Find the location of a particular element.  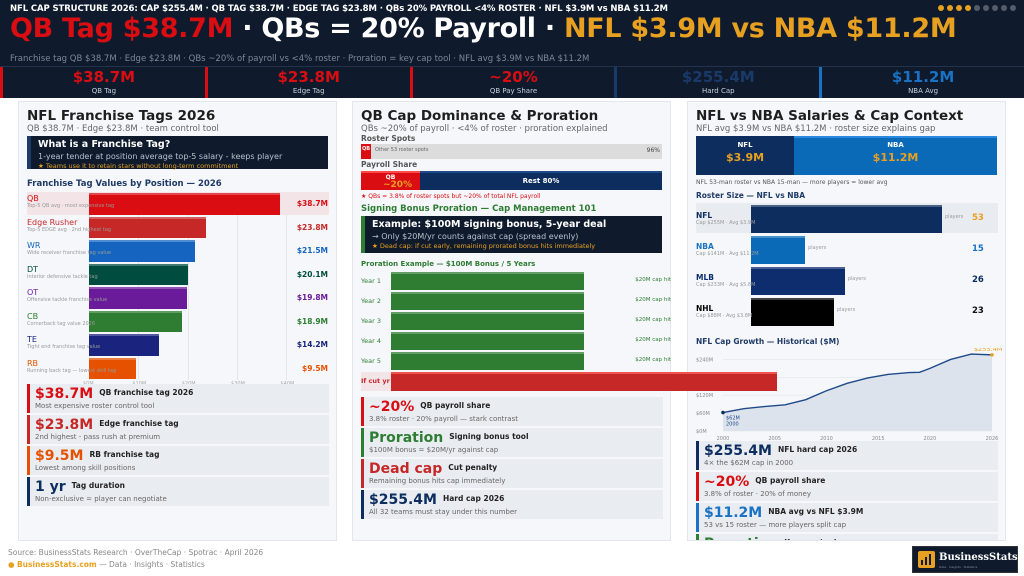

payroll-qb-label: QB is located at coordinates (390, 177).